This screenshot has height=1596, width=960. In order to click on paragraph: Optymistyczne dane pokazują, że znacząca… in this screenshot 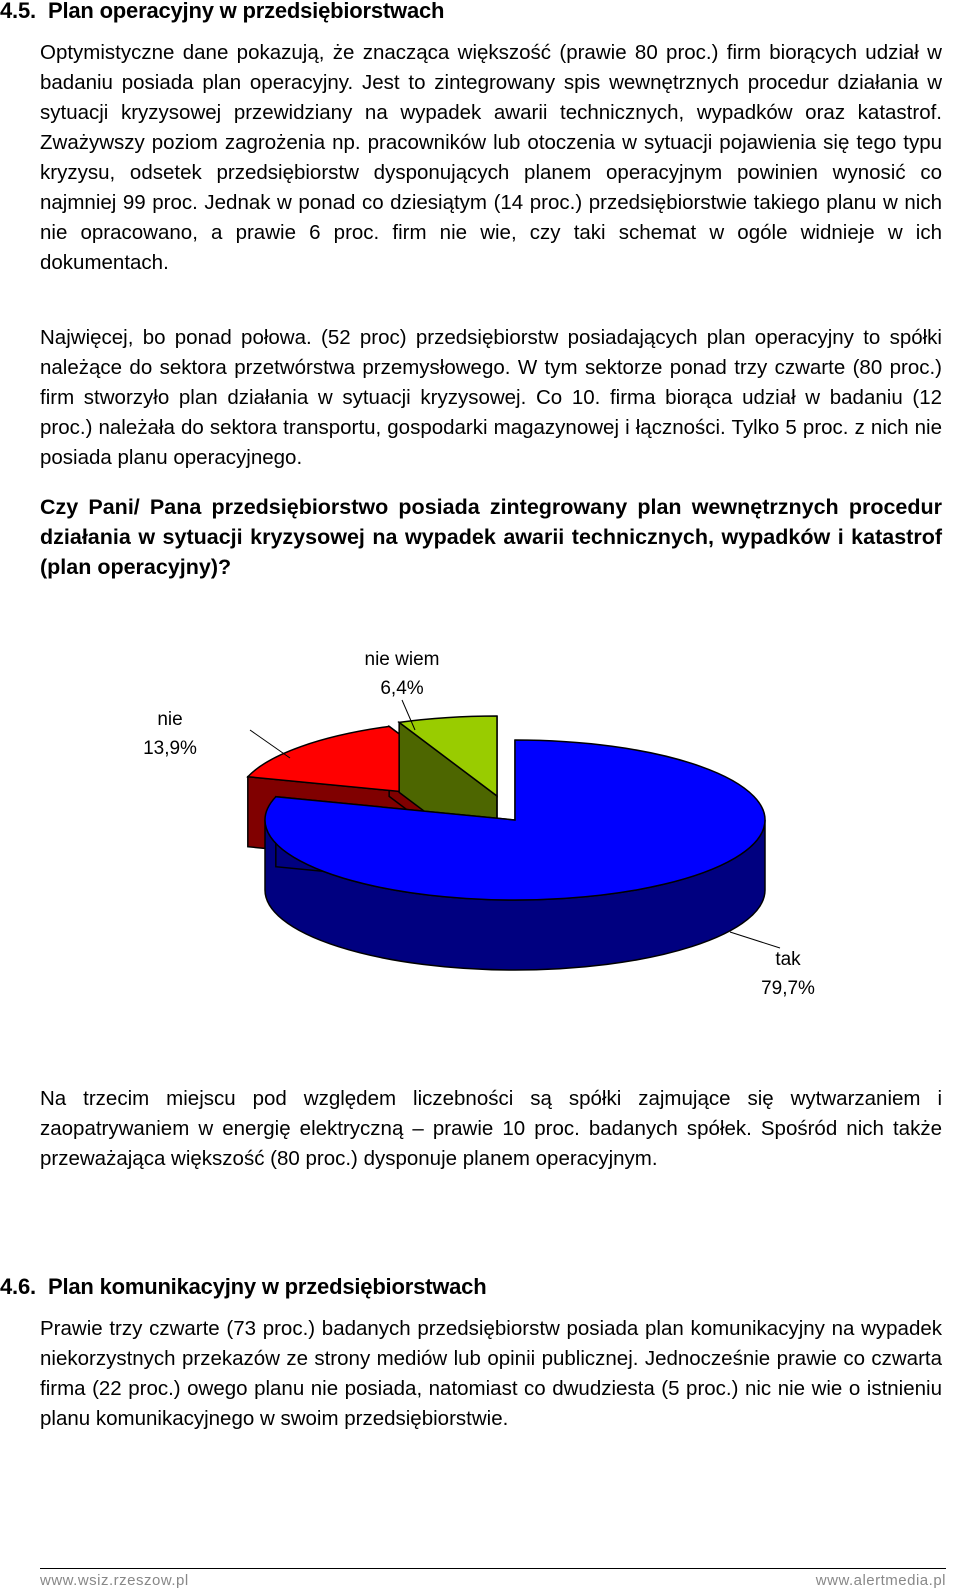, I will do `click(491, 157)`.